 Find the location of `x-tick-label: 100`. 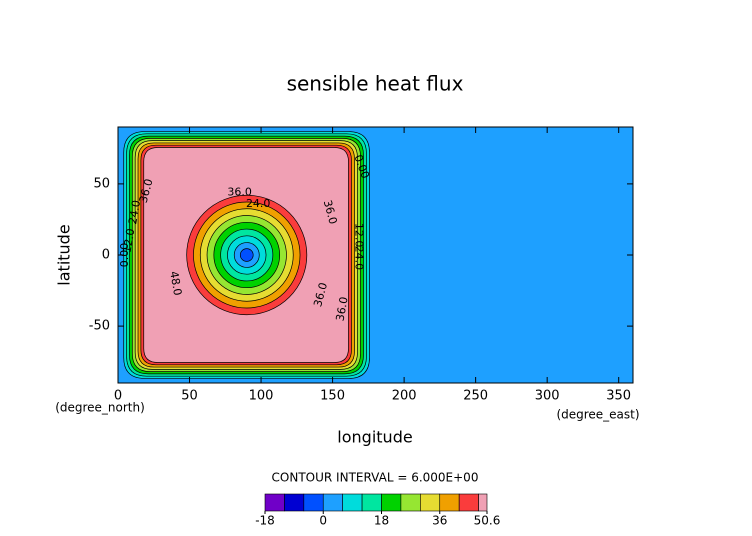

x-tick-label: 100 is located at coordinates (261, 396).